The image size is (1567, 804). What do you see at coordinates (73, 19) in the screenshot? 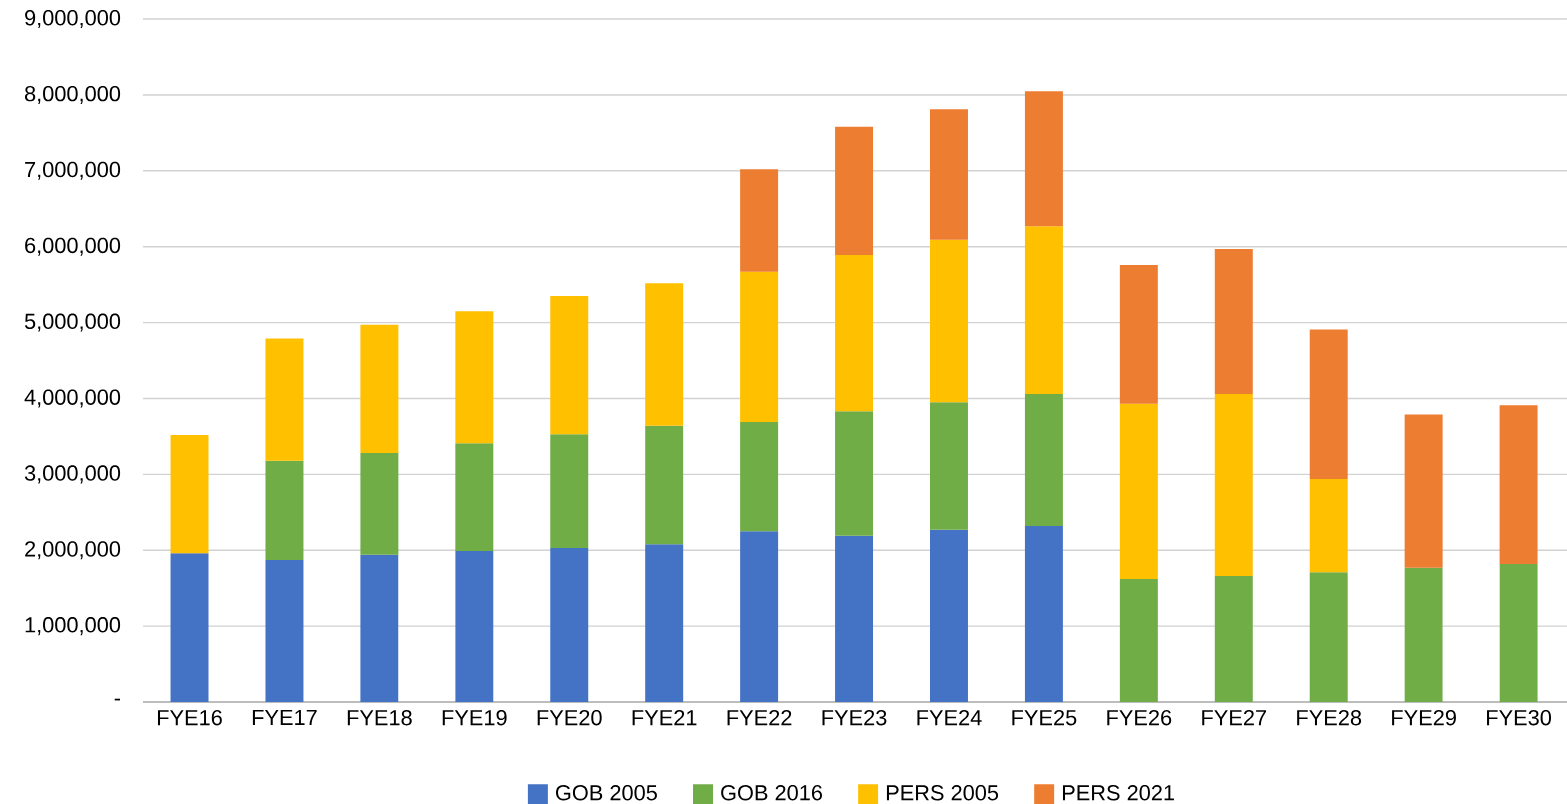
I see `y-tick-label: 9,000,000` at bounding box center [73, 19].